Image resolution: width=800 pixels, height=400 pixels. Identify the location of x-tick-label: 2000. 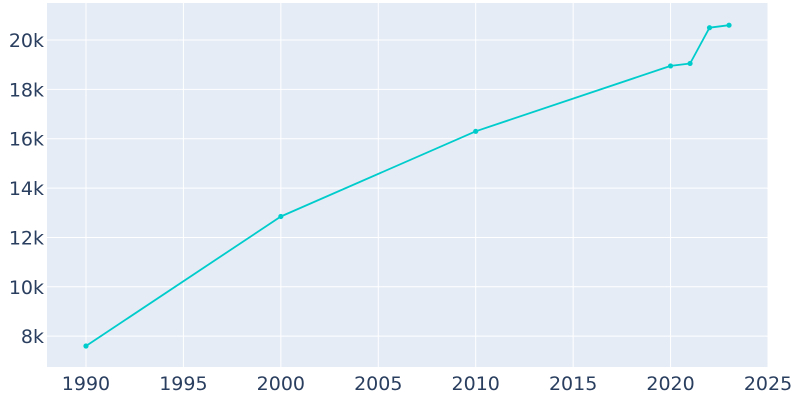
(281, 384).